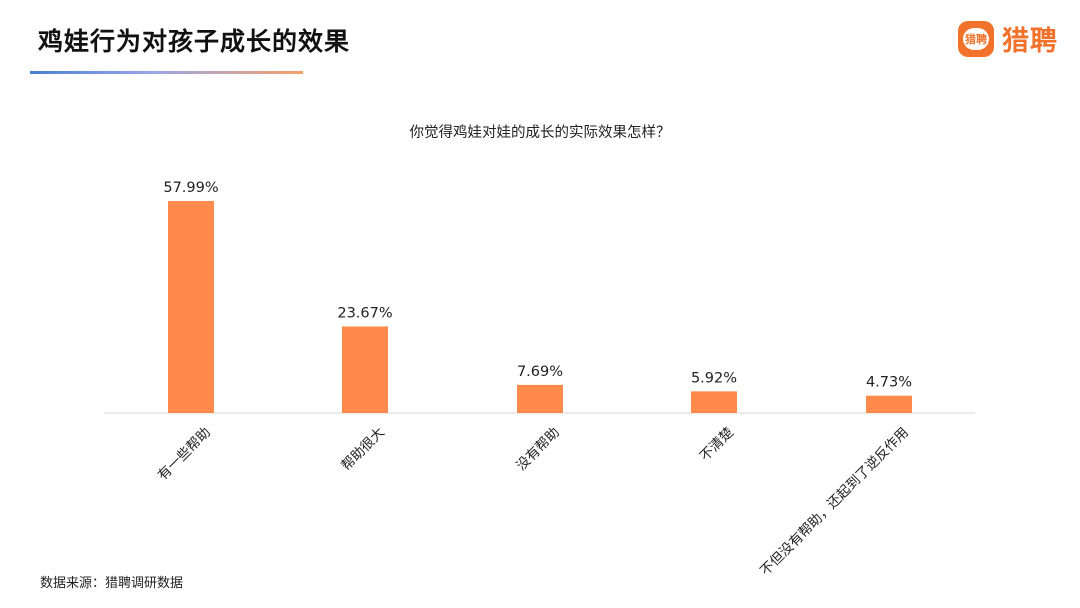 The height and width of the screenshot is (608, 1080). Describe the element at coordinates (166, 72) in the screenshot. I see `title-underline` at that location.